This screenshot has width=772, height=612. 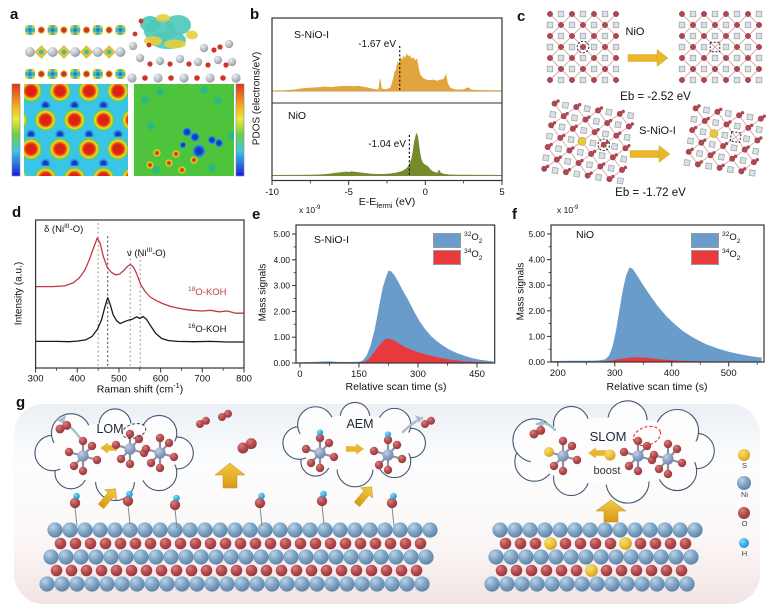 I want to click on pdos-x-axis-label-main: E-E, so click(x=367, y=202).